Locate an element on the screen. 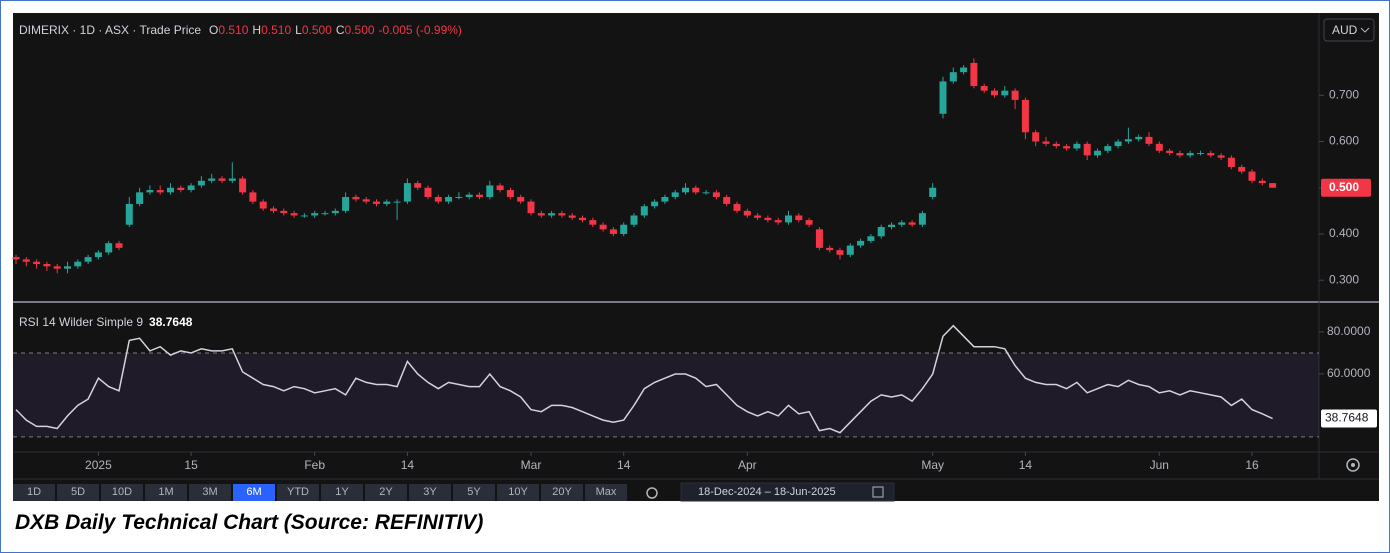 Image resolution: width=1390 pixels, height=553 pixels. last-price-box is located at coordinates (1346, 187).